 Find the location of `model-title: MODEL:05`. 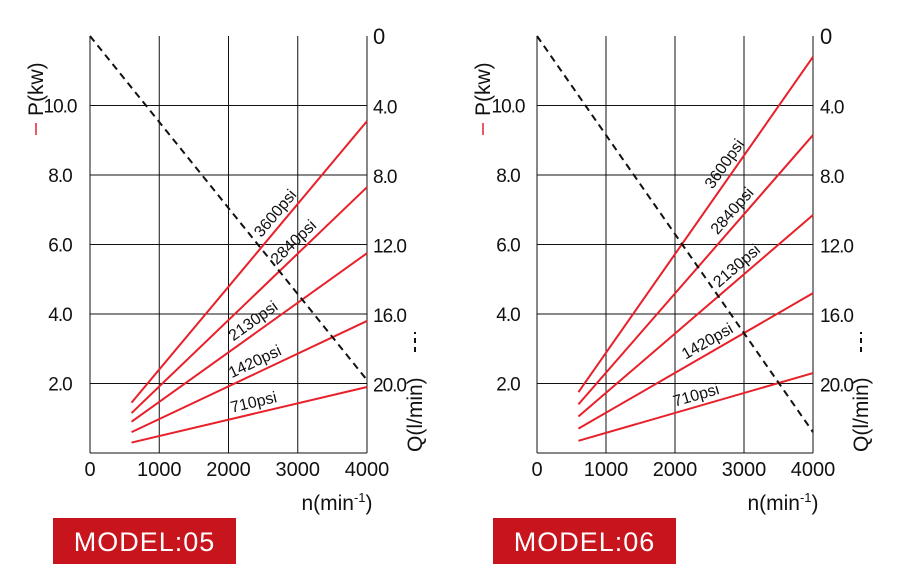

model-title: MODEL:05 is located at coordinates (145, 542).